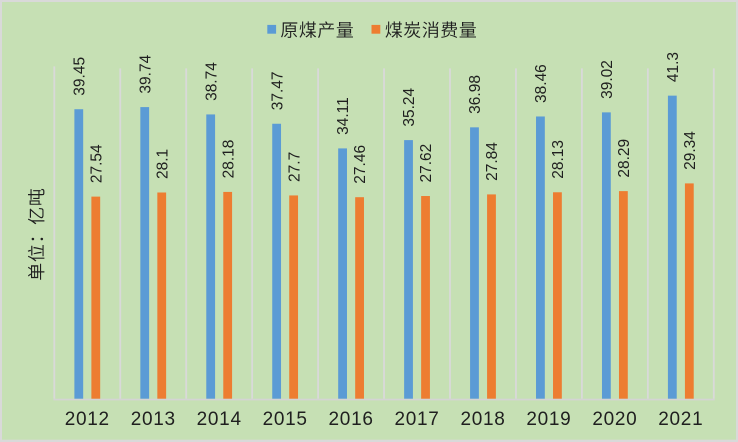 The image size is (738, 442). I want to click on svg-text: 27.46, so click(360, 164).